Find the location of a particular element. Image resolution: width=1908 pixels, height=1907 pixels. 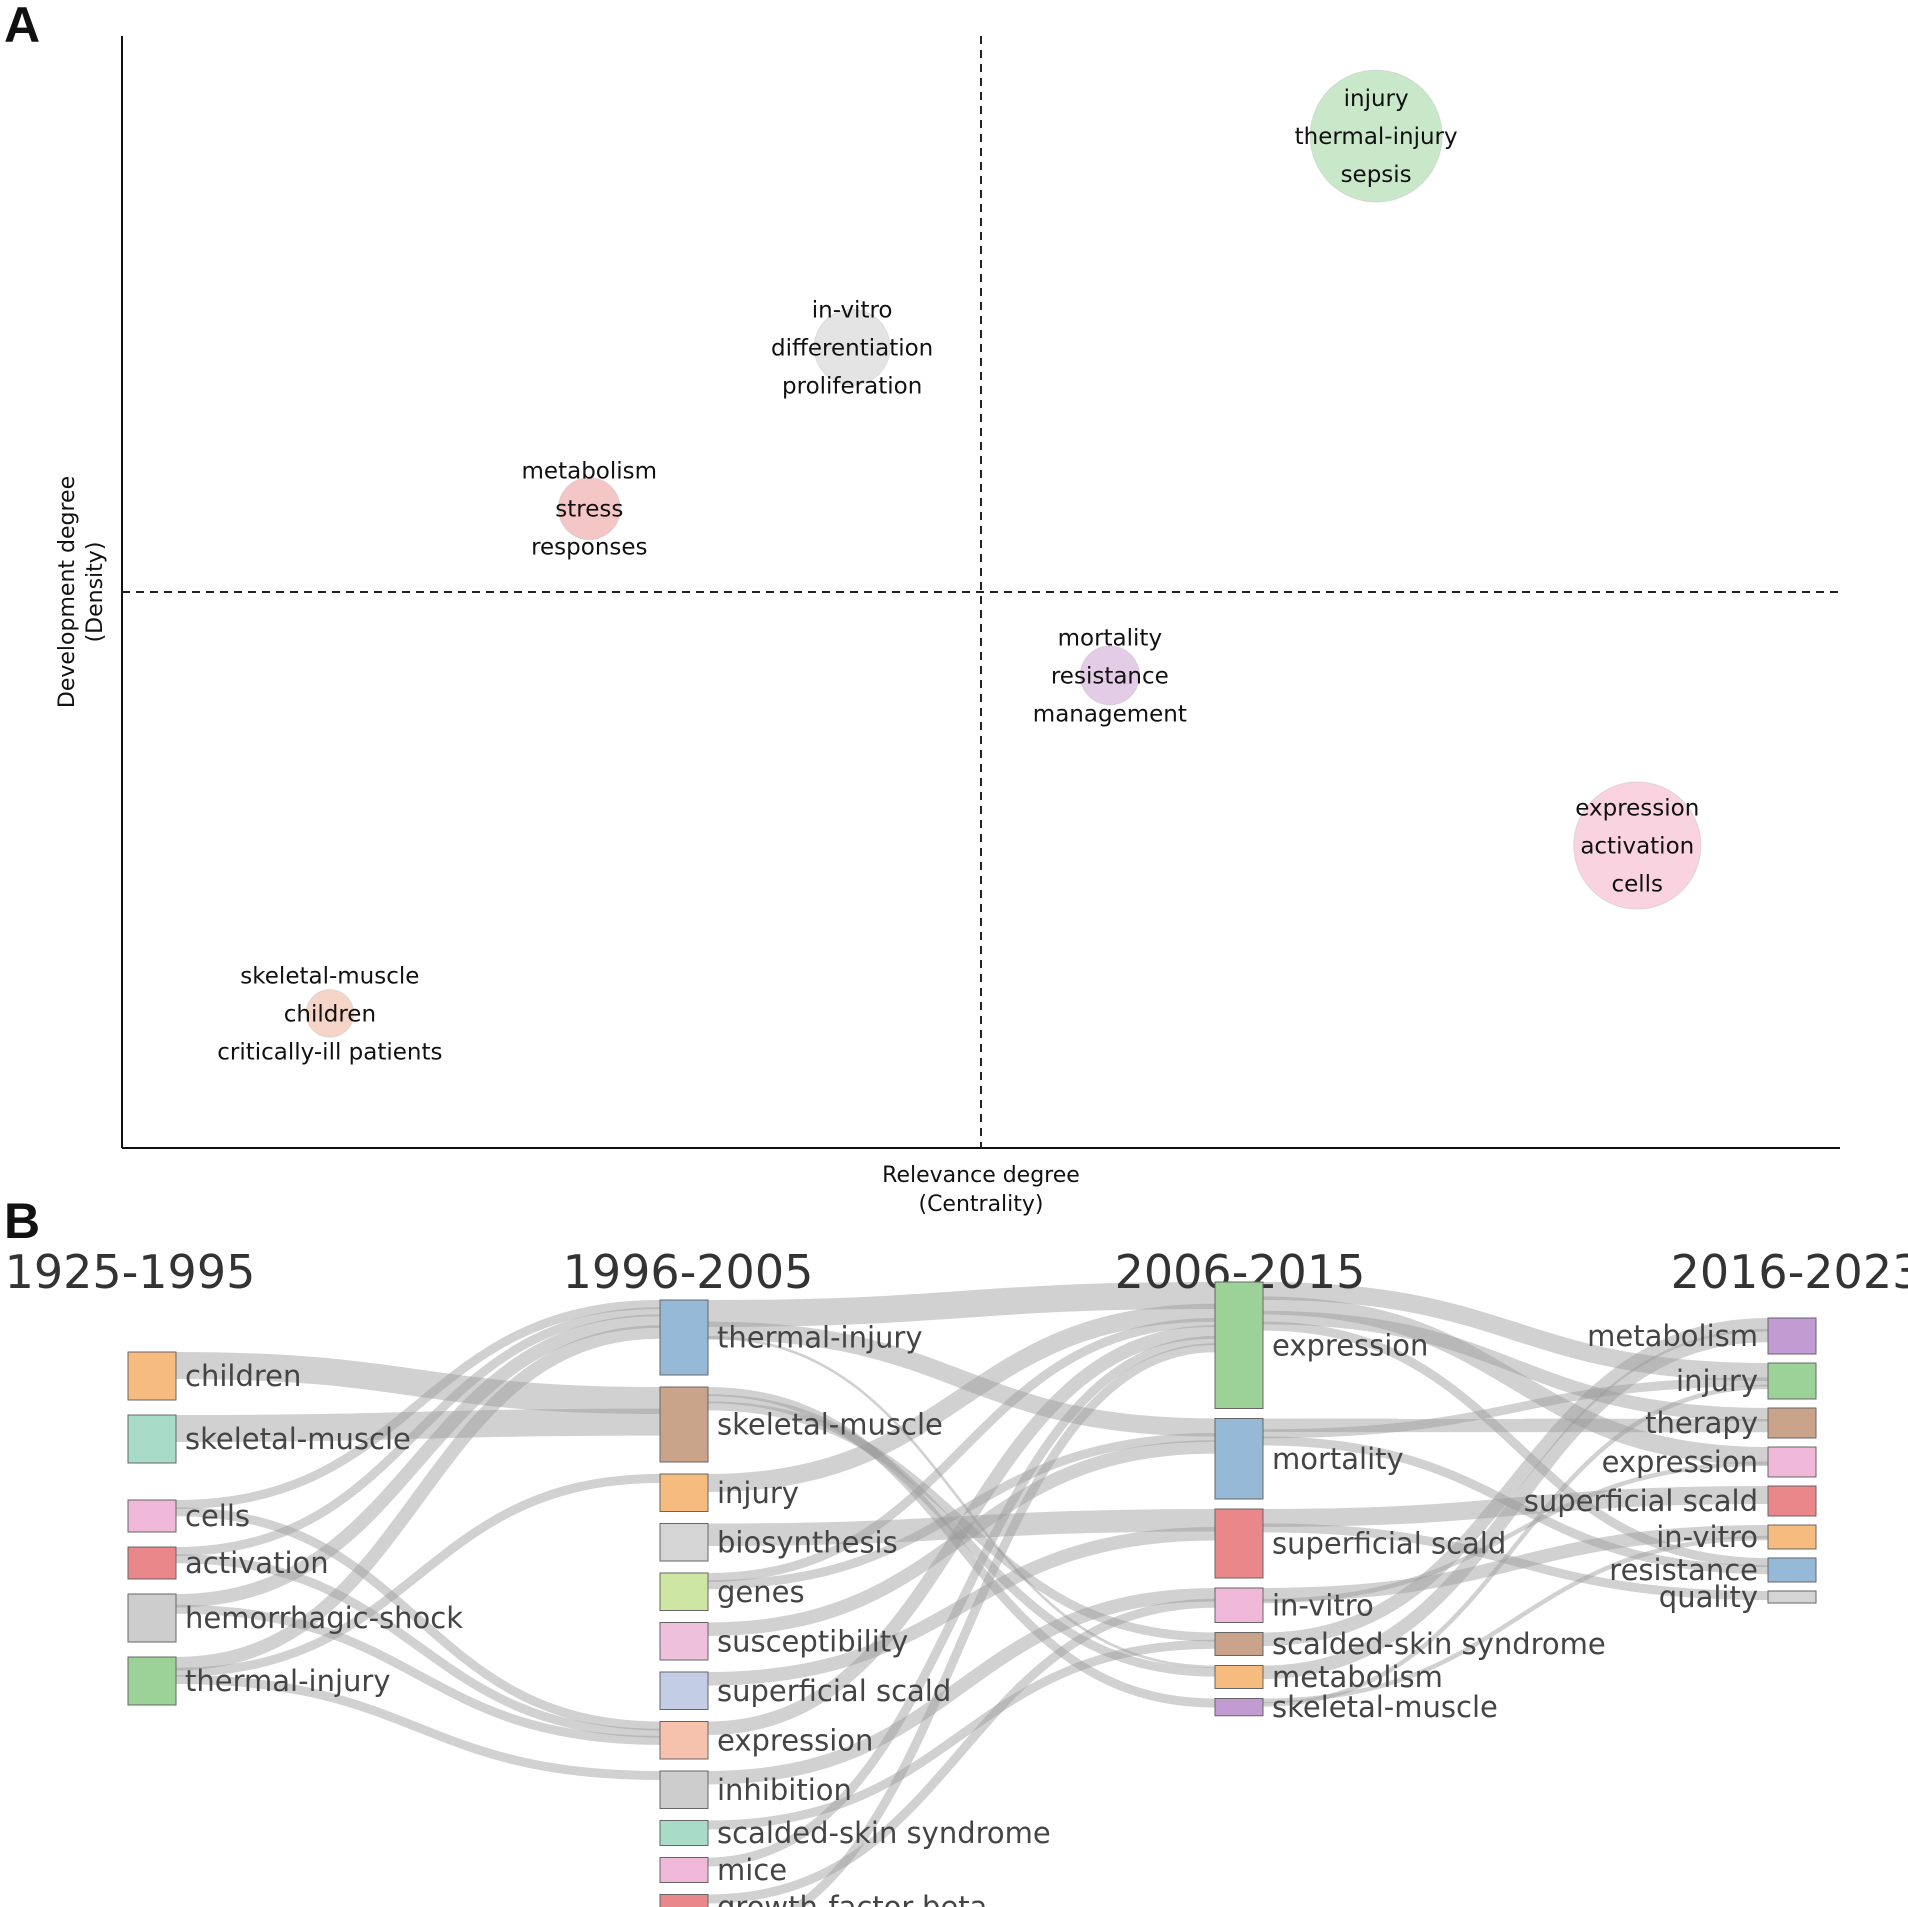

node-1996-2005-expression: expression is located at coordinates (766, 1740).